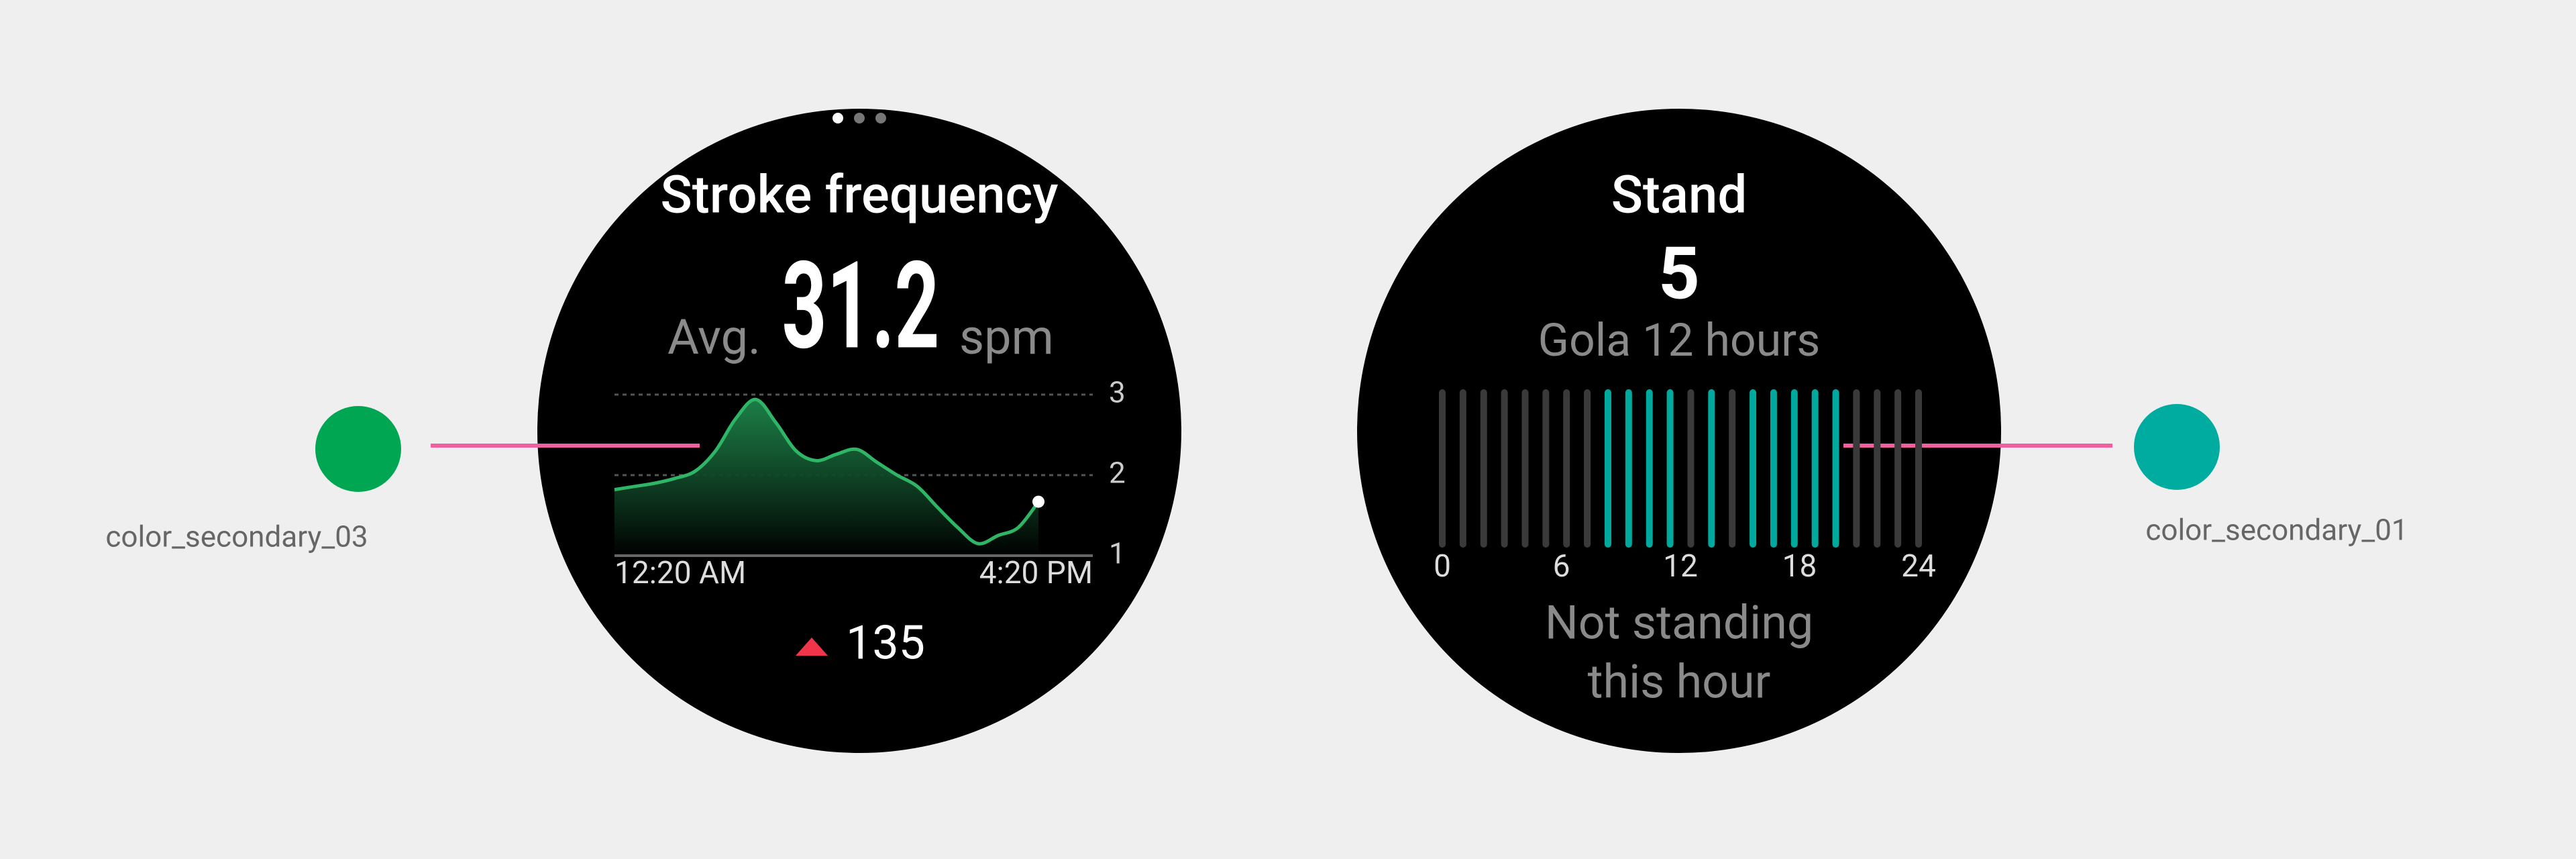  What do you see at coordinates (680, 573) in the screenshot?
I see `x-tick-label: 12:20 AM` at bounding box center [680, 573].